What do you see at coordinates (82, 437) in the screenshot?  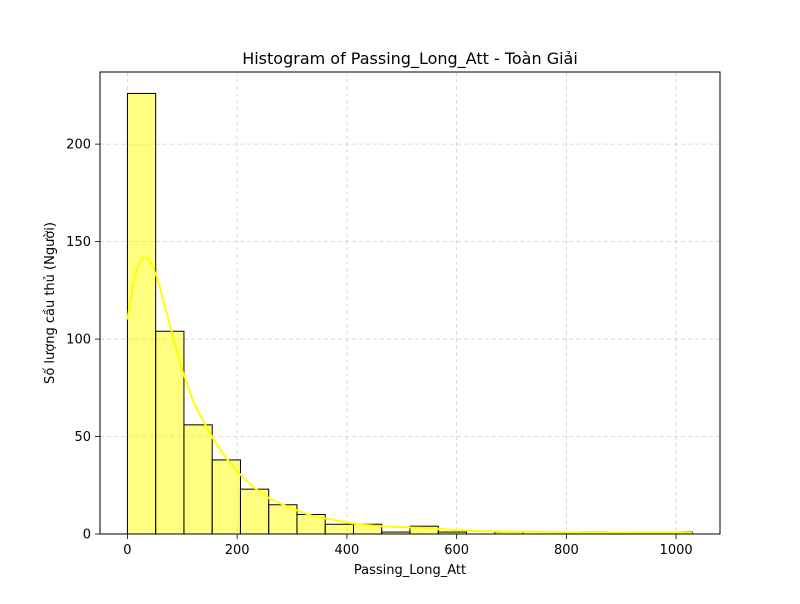 I see `y-tick-label: 50` at bounding box center [82, 437].